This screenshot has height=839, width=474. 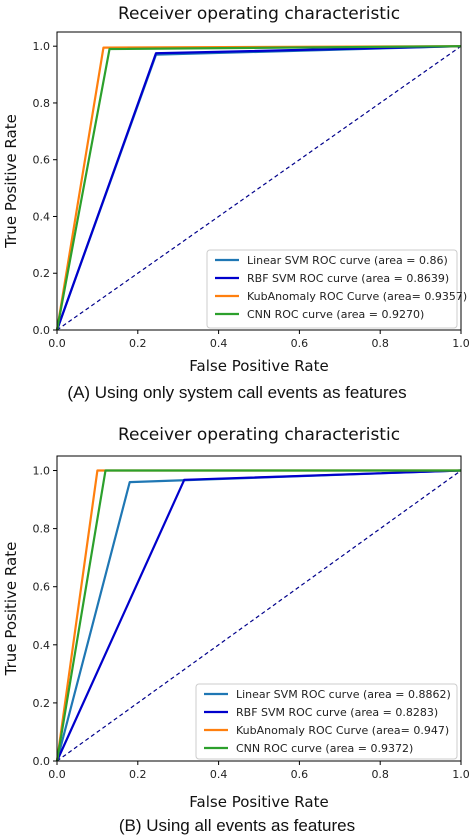 I want to click on legend-entry-2: RBF SVM ROC curve (area = 0.8639), so click(x=348, y=278).